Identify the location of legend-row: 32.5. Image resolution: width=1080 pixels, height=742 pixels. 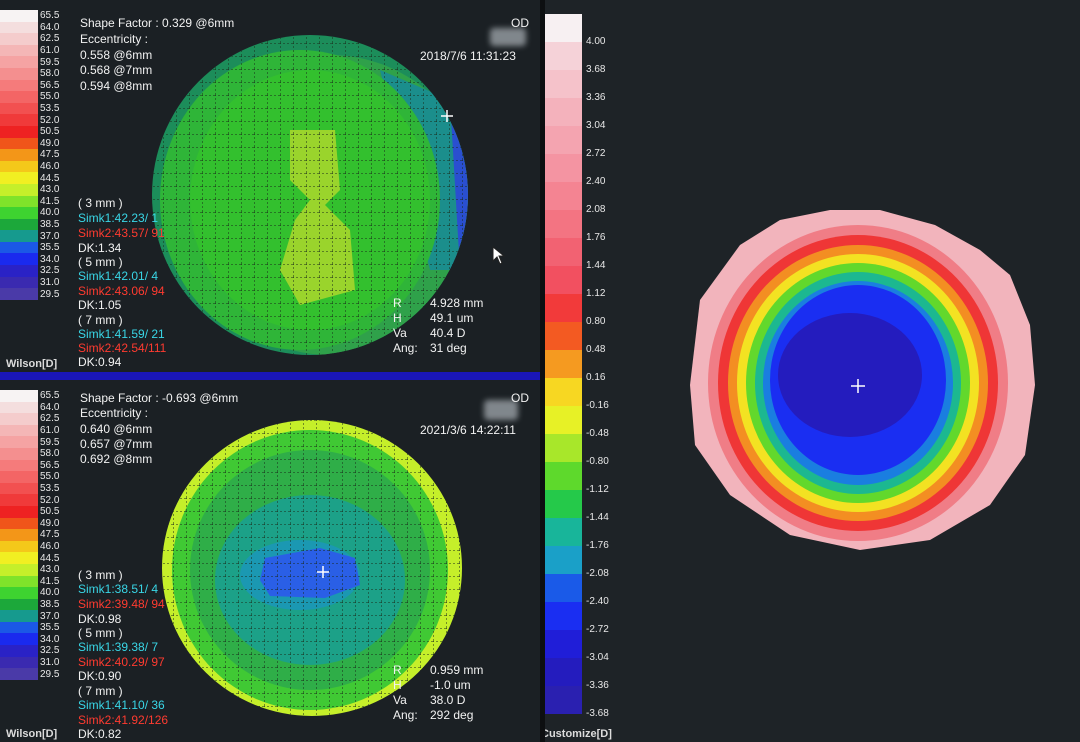
(34, 651).